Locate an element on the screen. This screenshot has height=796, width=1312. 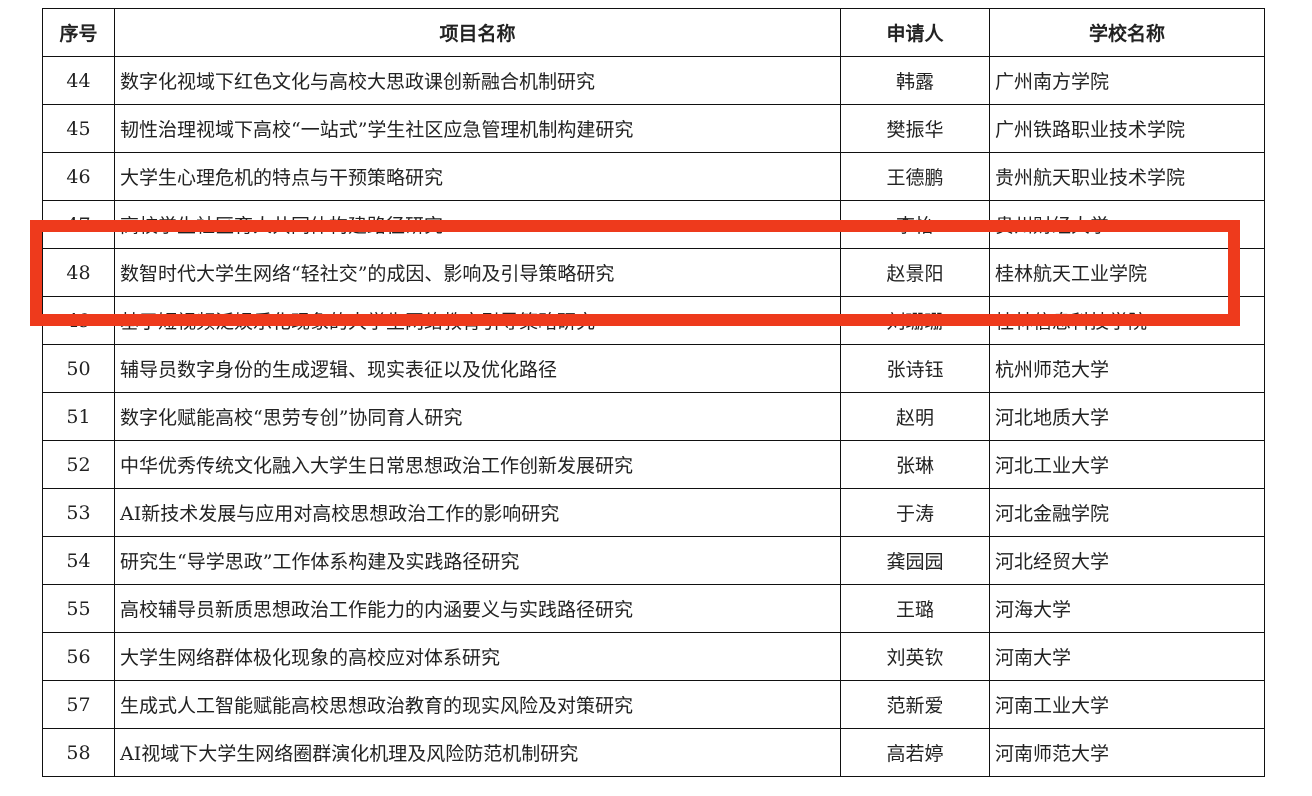
project-name: 辅导员数字身份的生成逻辑、现实表征以及优化路径 is located at coordinates (477, 368).